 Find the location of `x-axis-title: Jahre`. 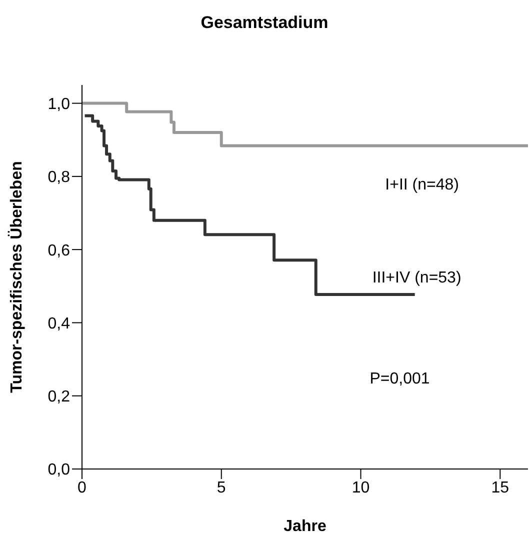

x-axis-title: Jahre is located at coordinates (305, 526).